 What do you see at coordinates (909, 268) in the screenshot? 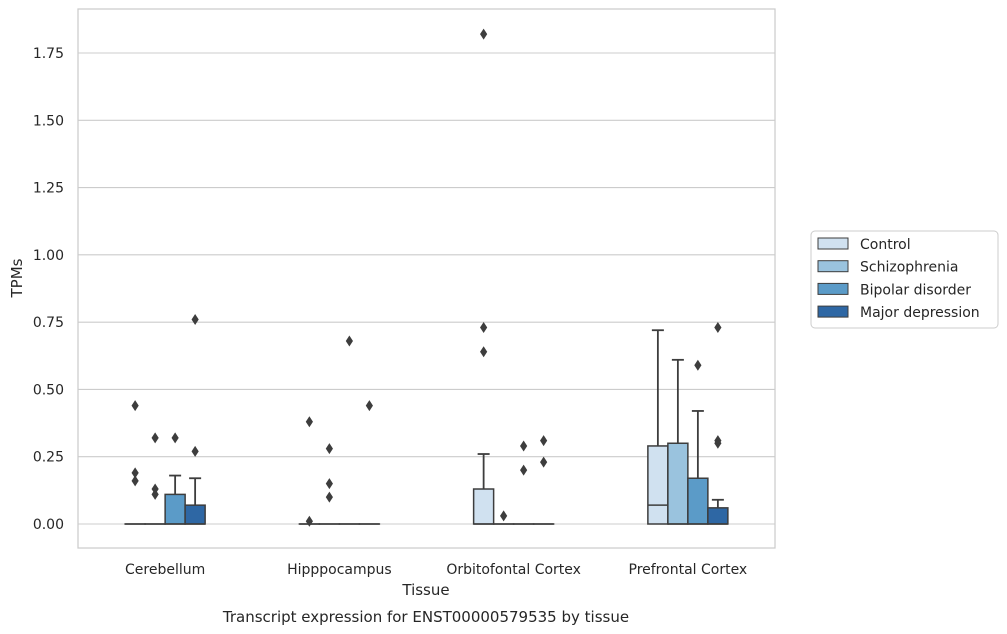
I see `legend-label: Schizophrenia` at bounding box center [909, 268].